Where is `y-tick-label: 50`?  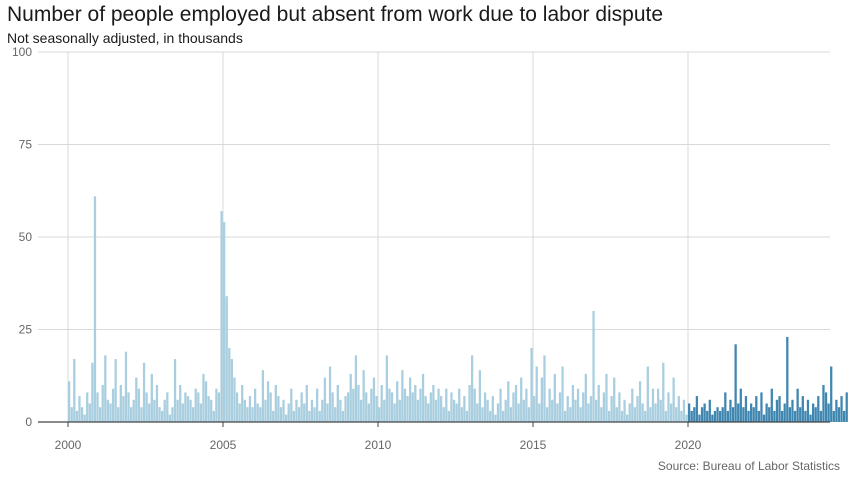 y-tick-label: 50 is located at coordinates (26, 237).